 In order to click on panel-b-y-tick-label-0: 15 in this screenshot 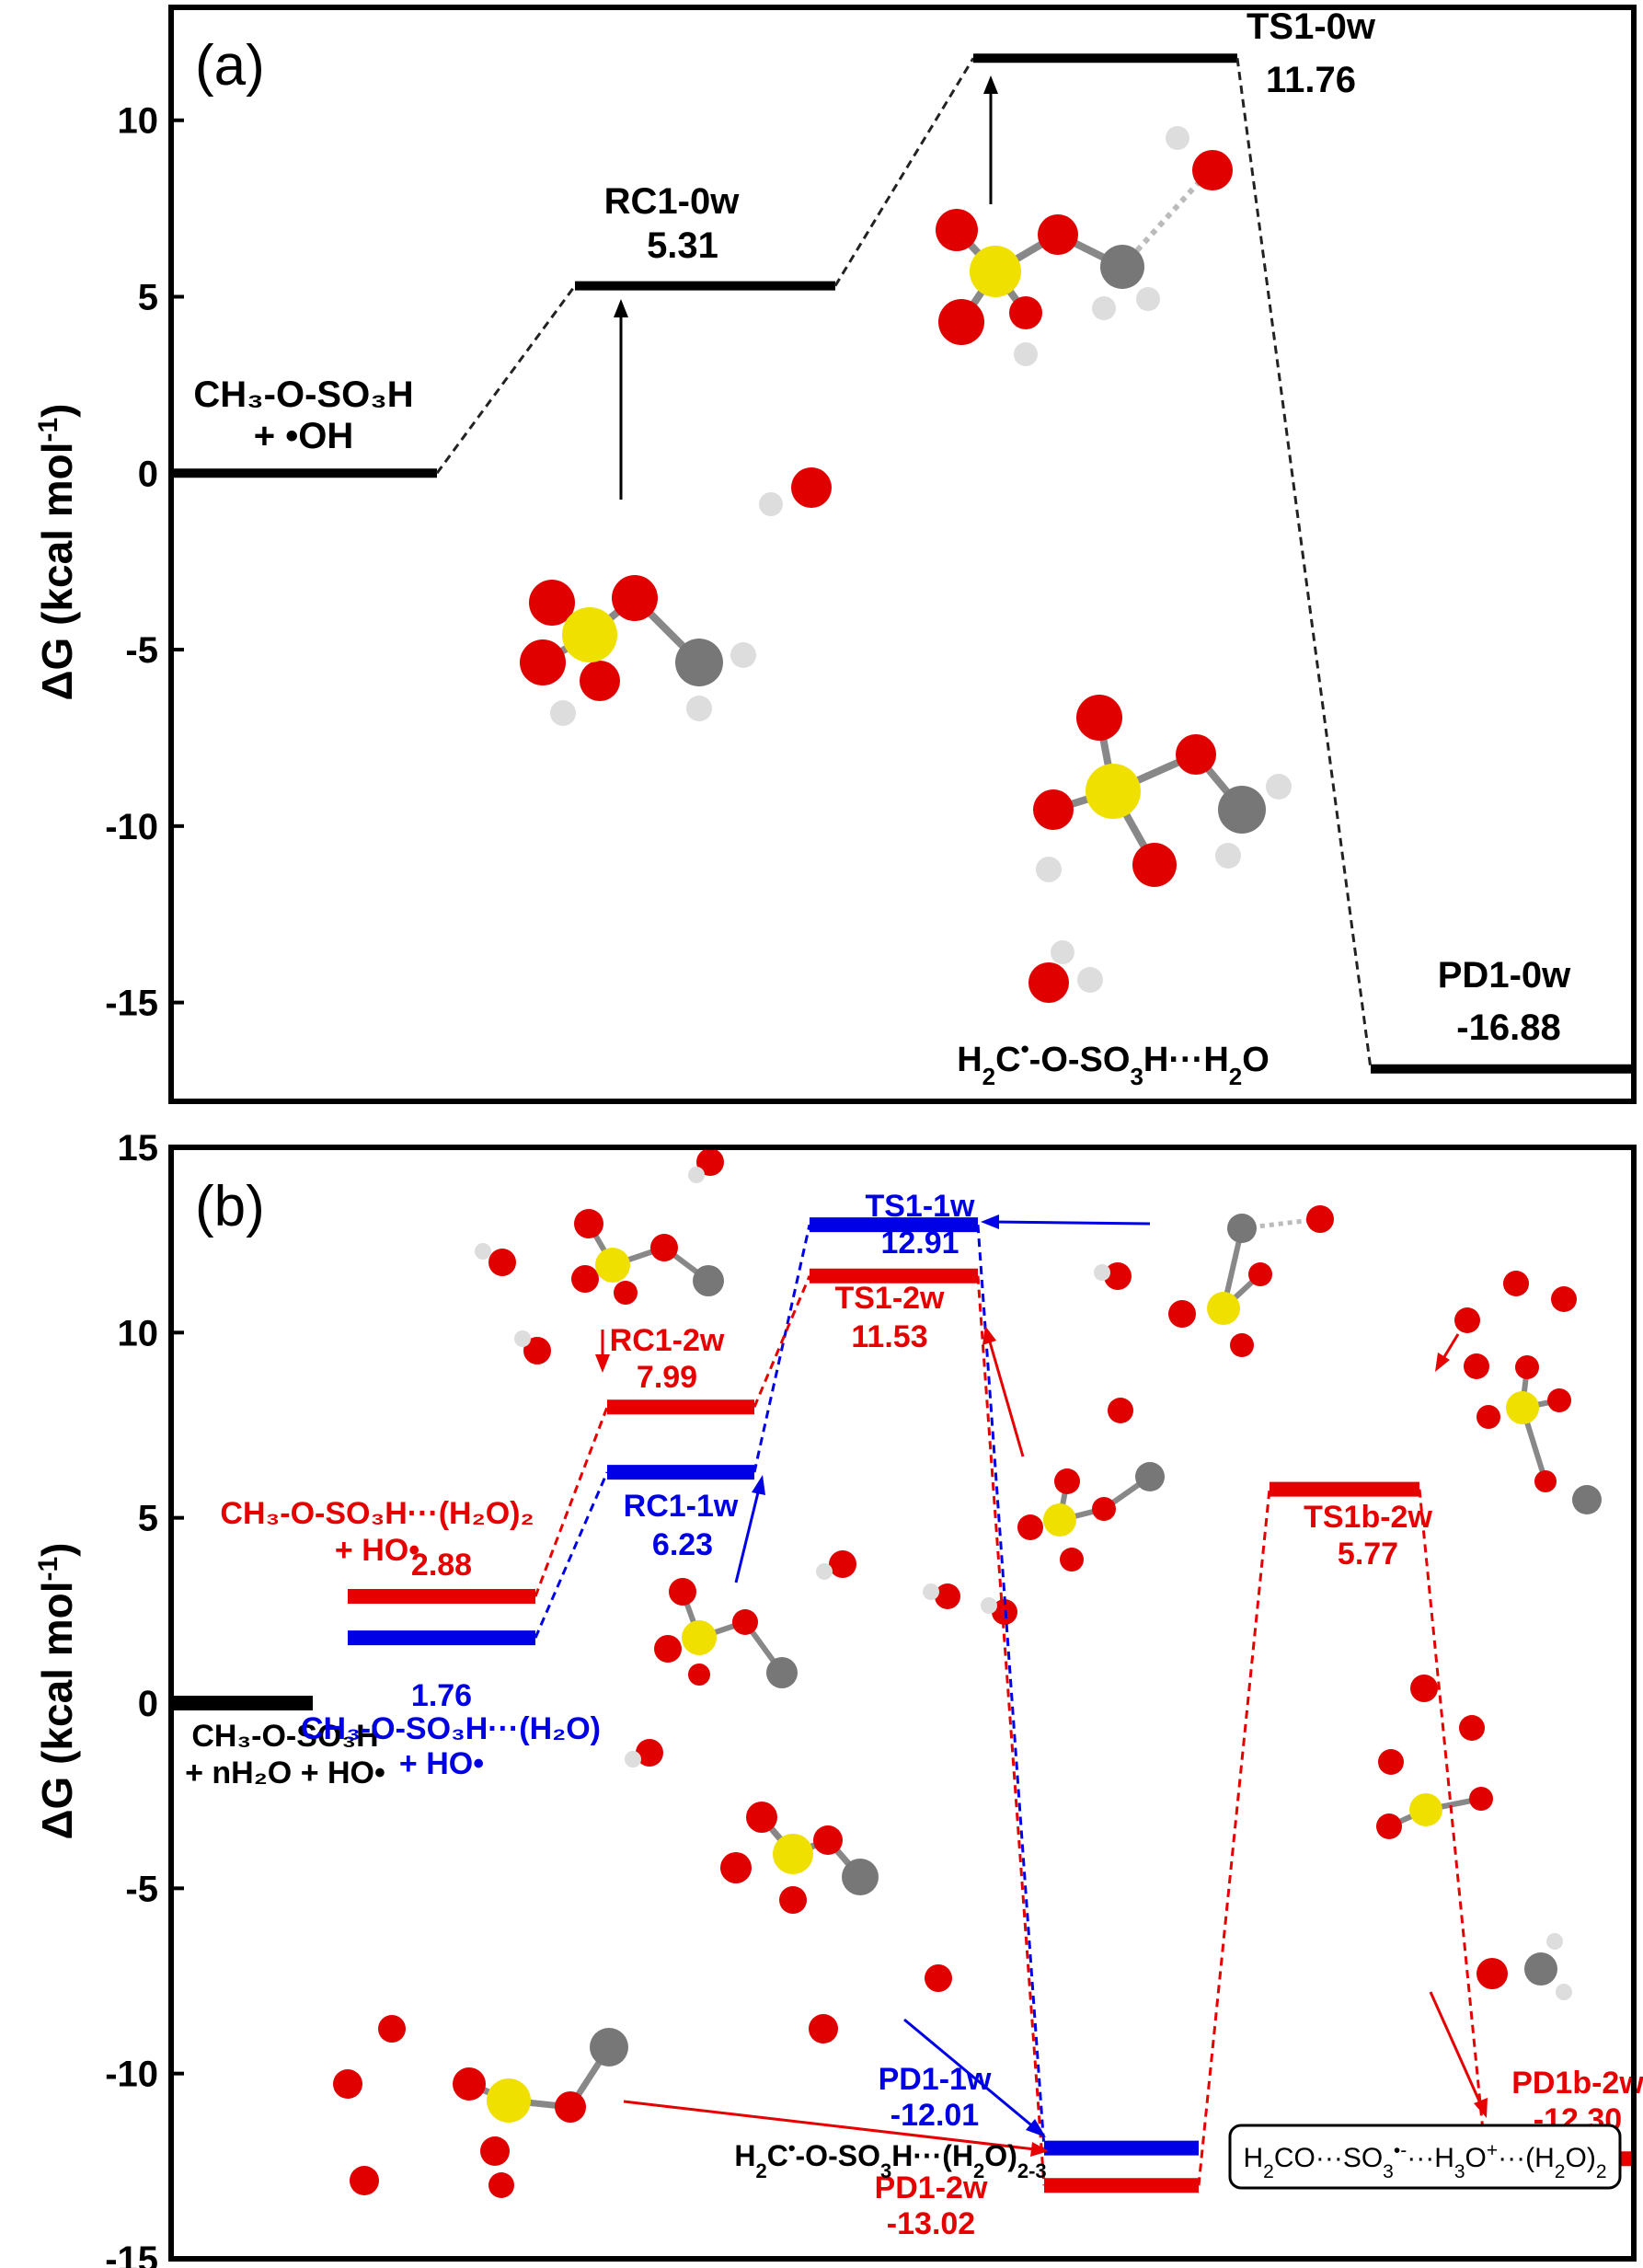, I will do `click(138, 1148)`.